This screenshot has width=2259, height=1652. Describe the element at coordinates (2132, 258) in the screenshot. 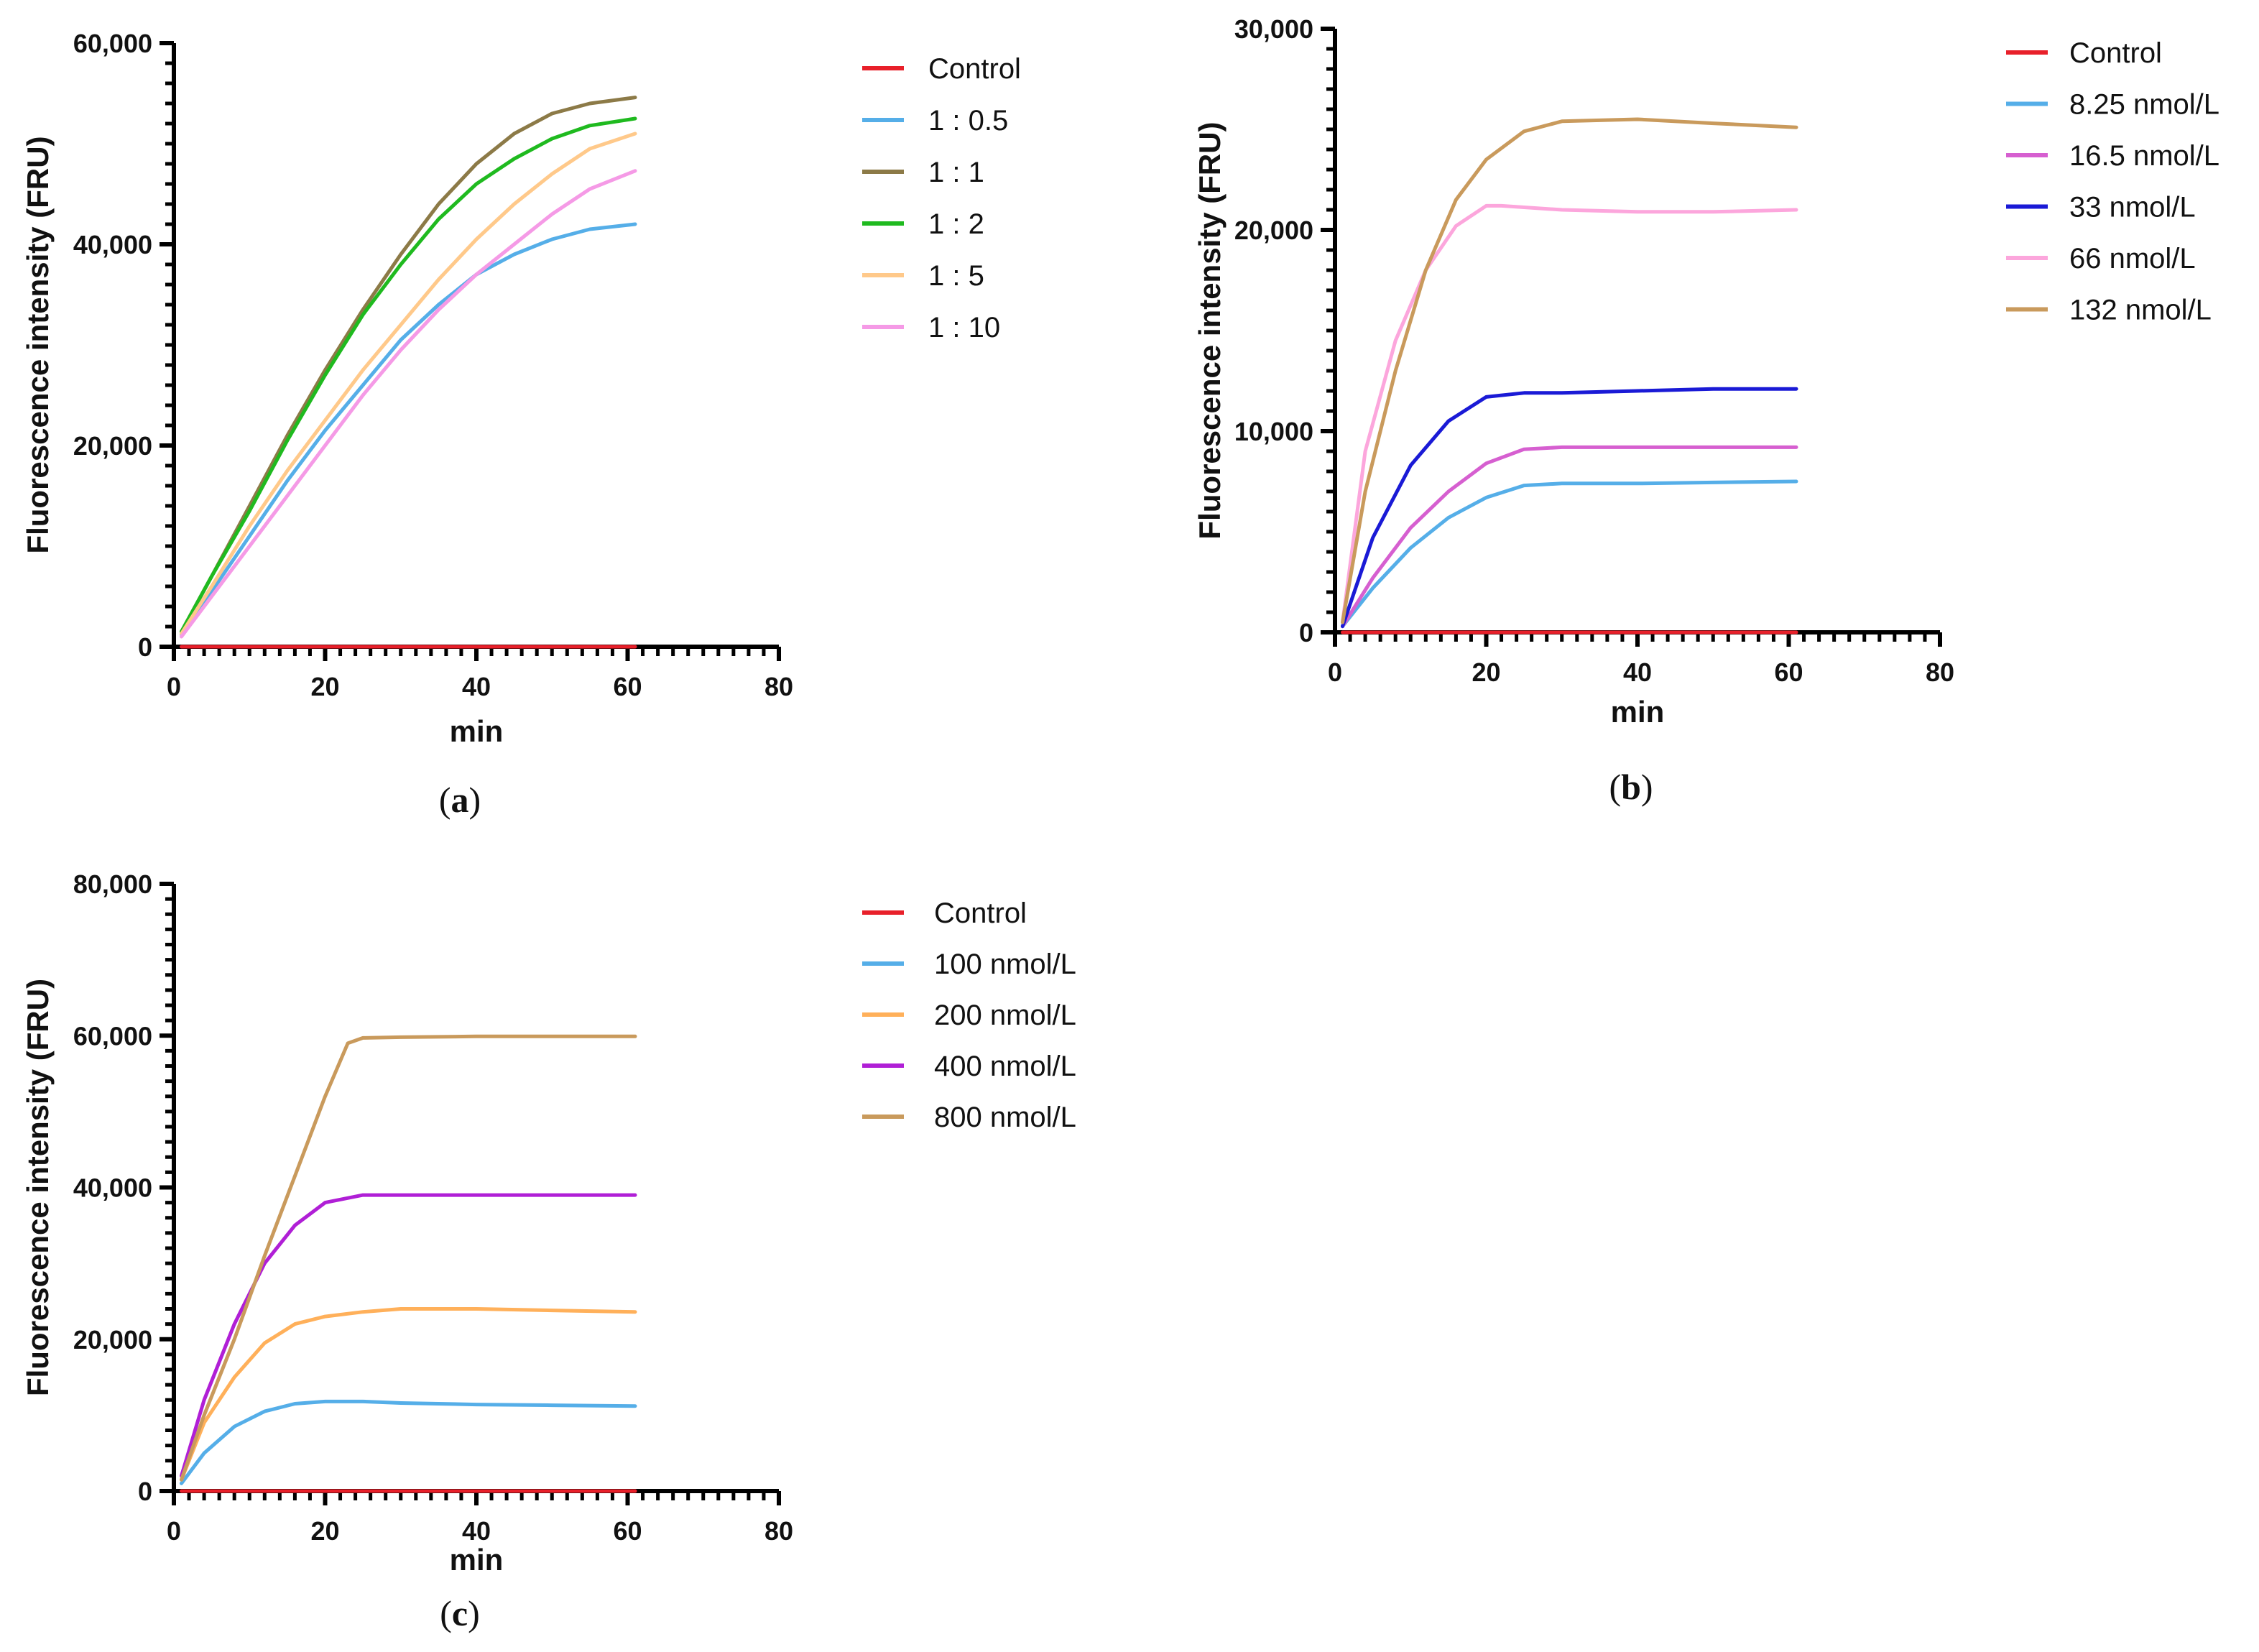

I see `legend-label: 66 nmol/L` at that location.